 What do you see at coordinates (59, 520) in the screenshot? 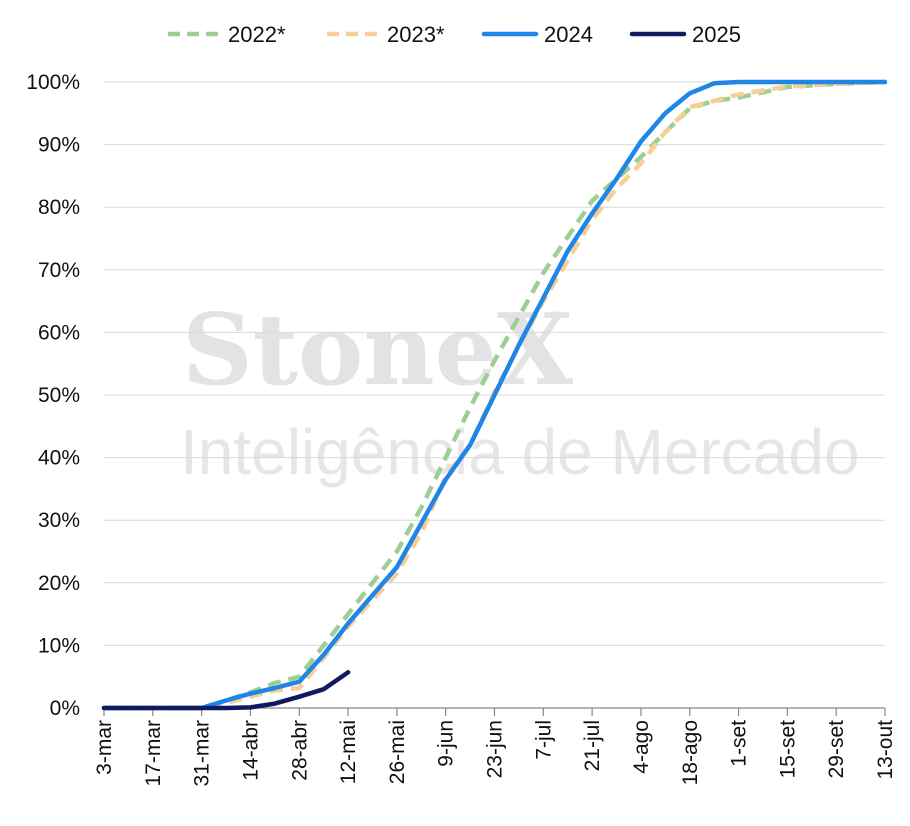
I see `y-tick-label: 30%` at bounding box center [59, 520].